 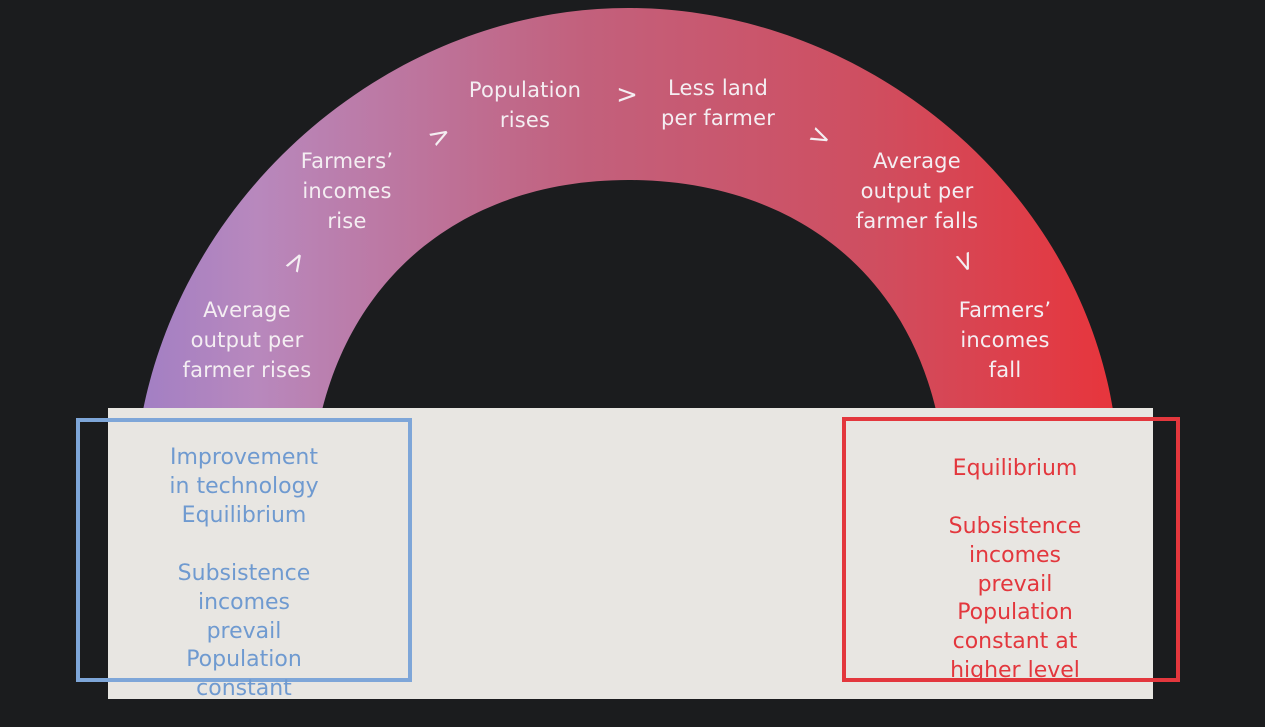 I want to click on step-incomes-fall: Farmers’ incomes fall, so click(x=1005, y=340).